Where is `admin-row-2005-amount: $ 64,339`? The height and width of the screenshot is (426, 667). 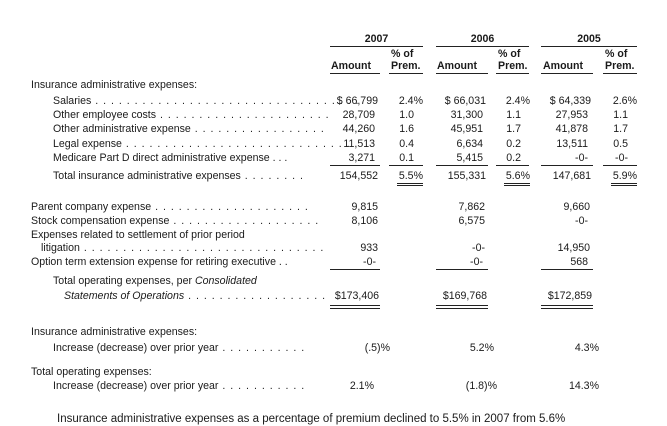 admin-row-2005-amount: $ 64,339 is located at coordinates (570, 101).